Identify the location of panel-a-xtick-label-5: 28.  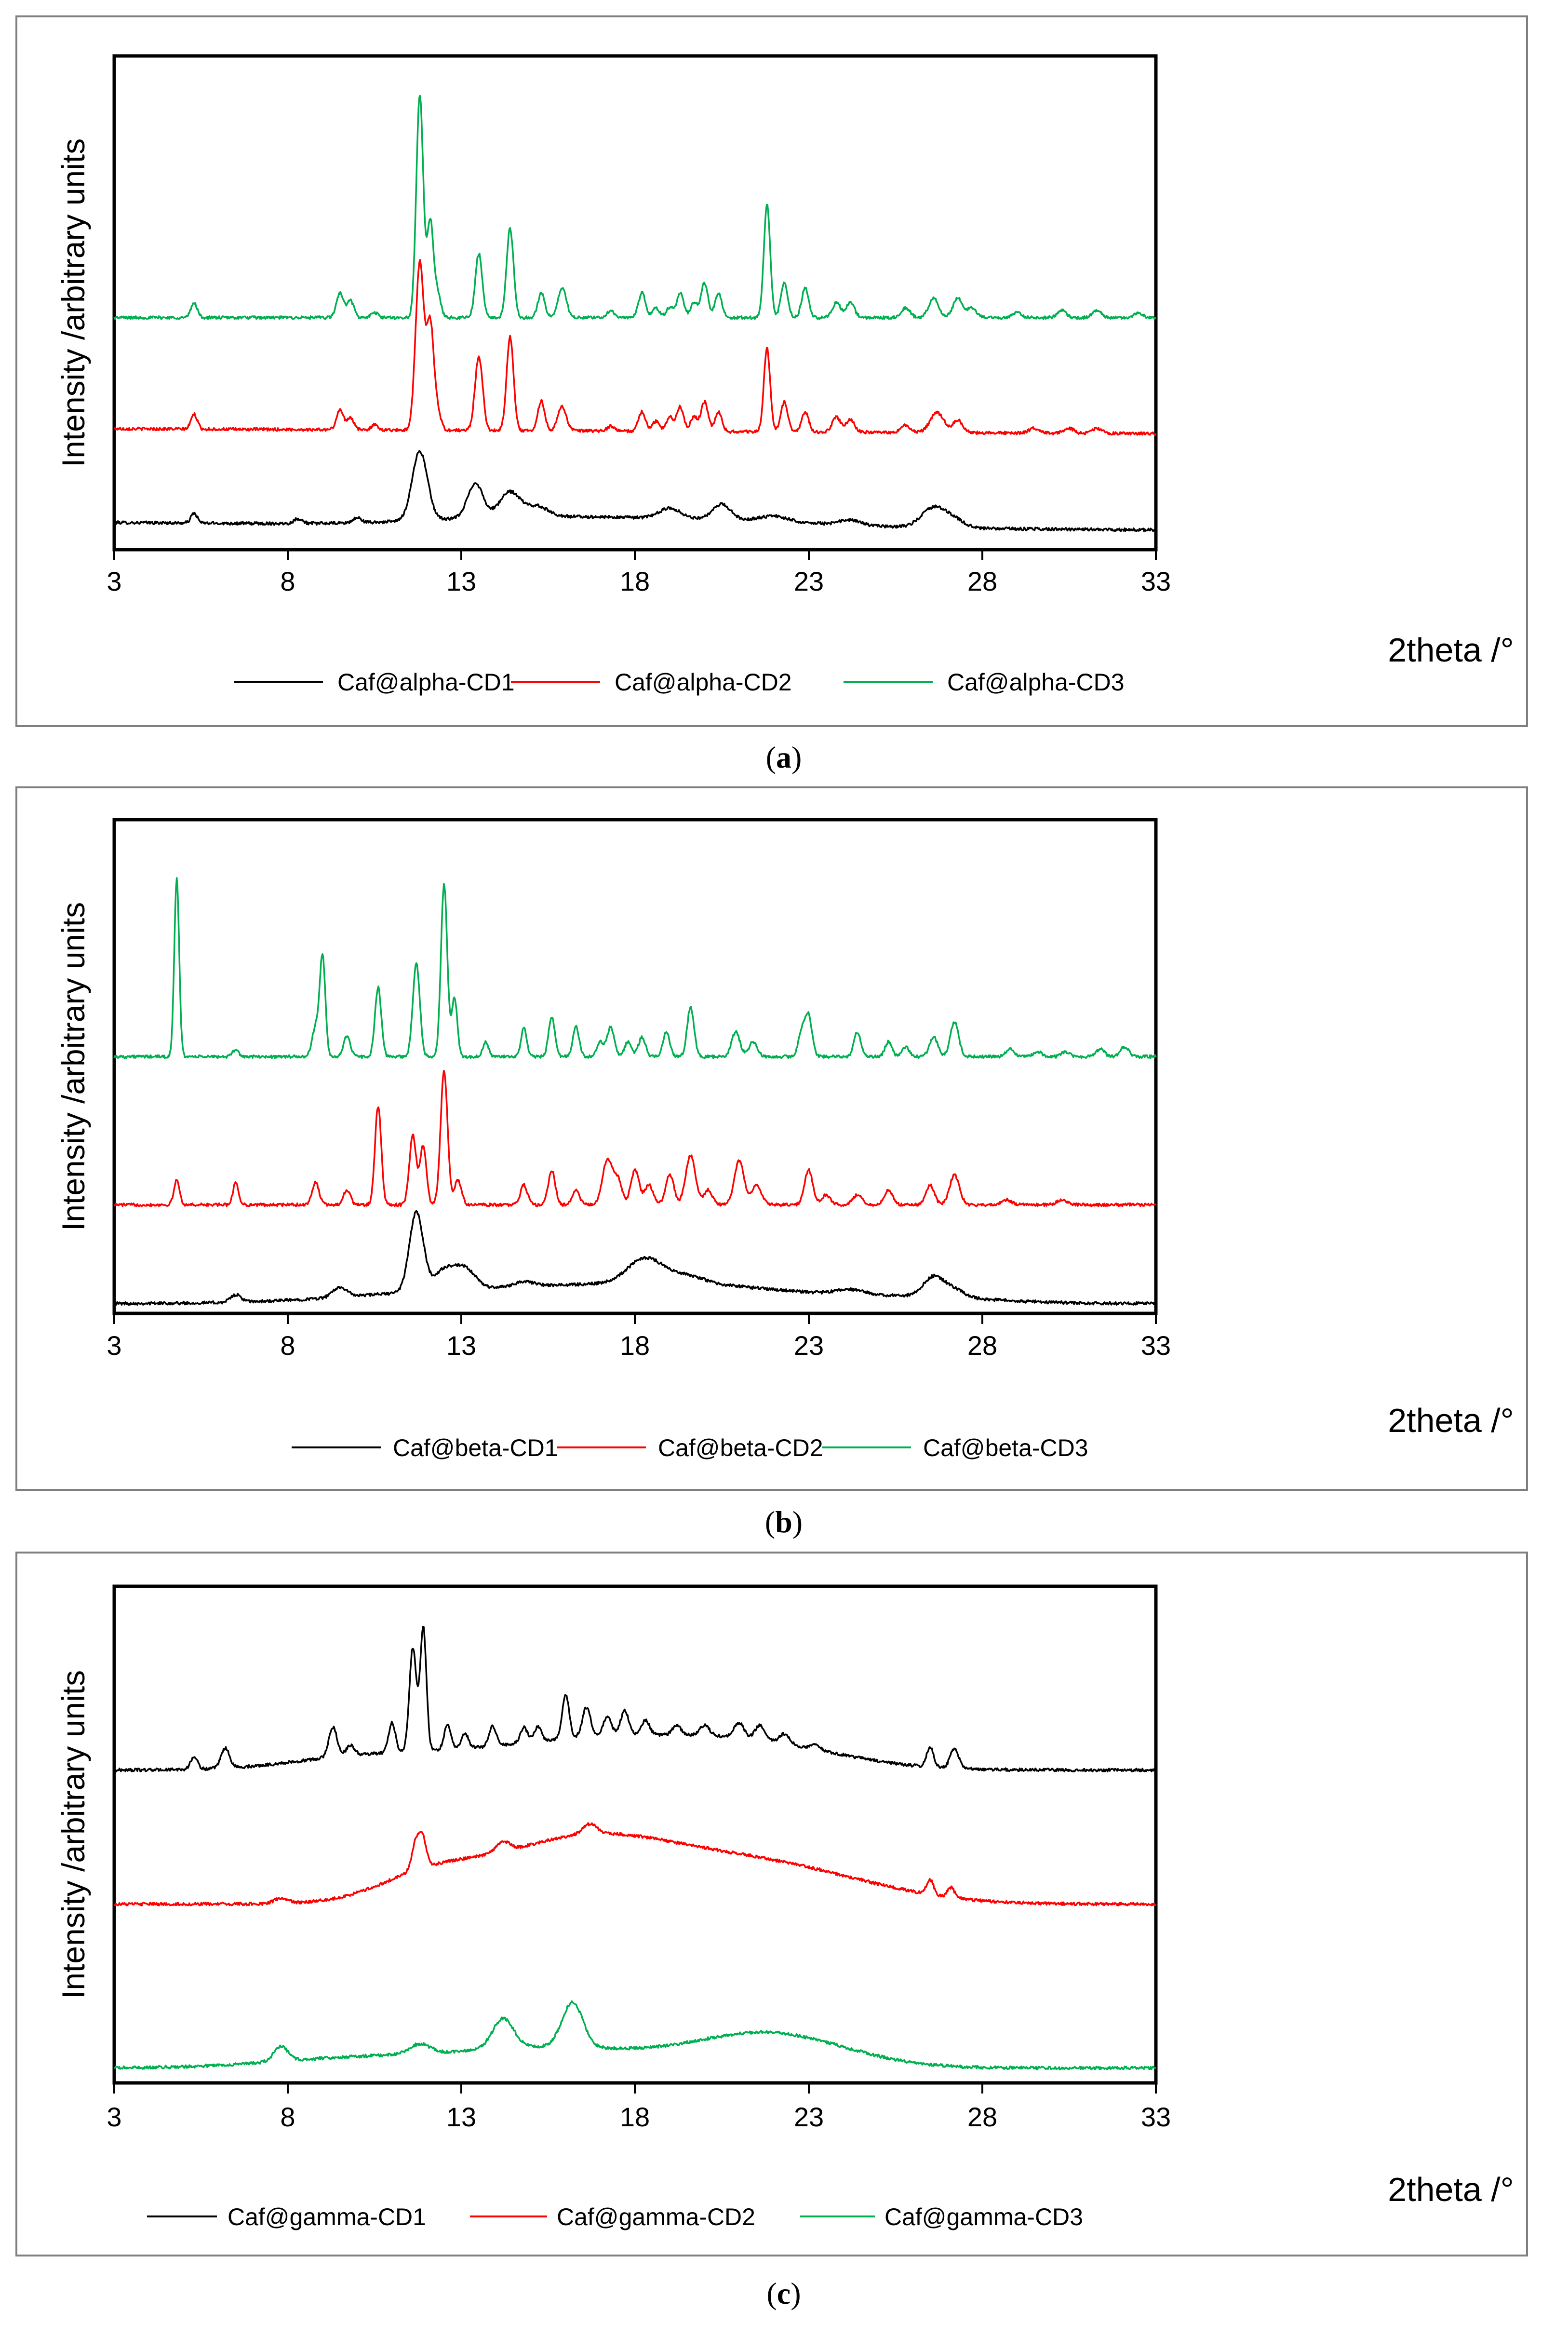
(982, 581).